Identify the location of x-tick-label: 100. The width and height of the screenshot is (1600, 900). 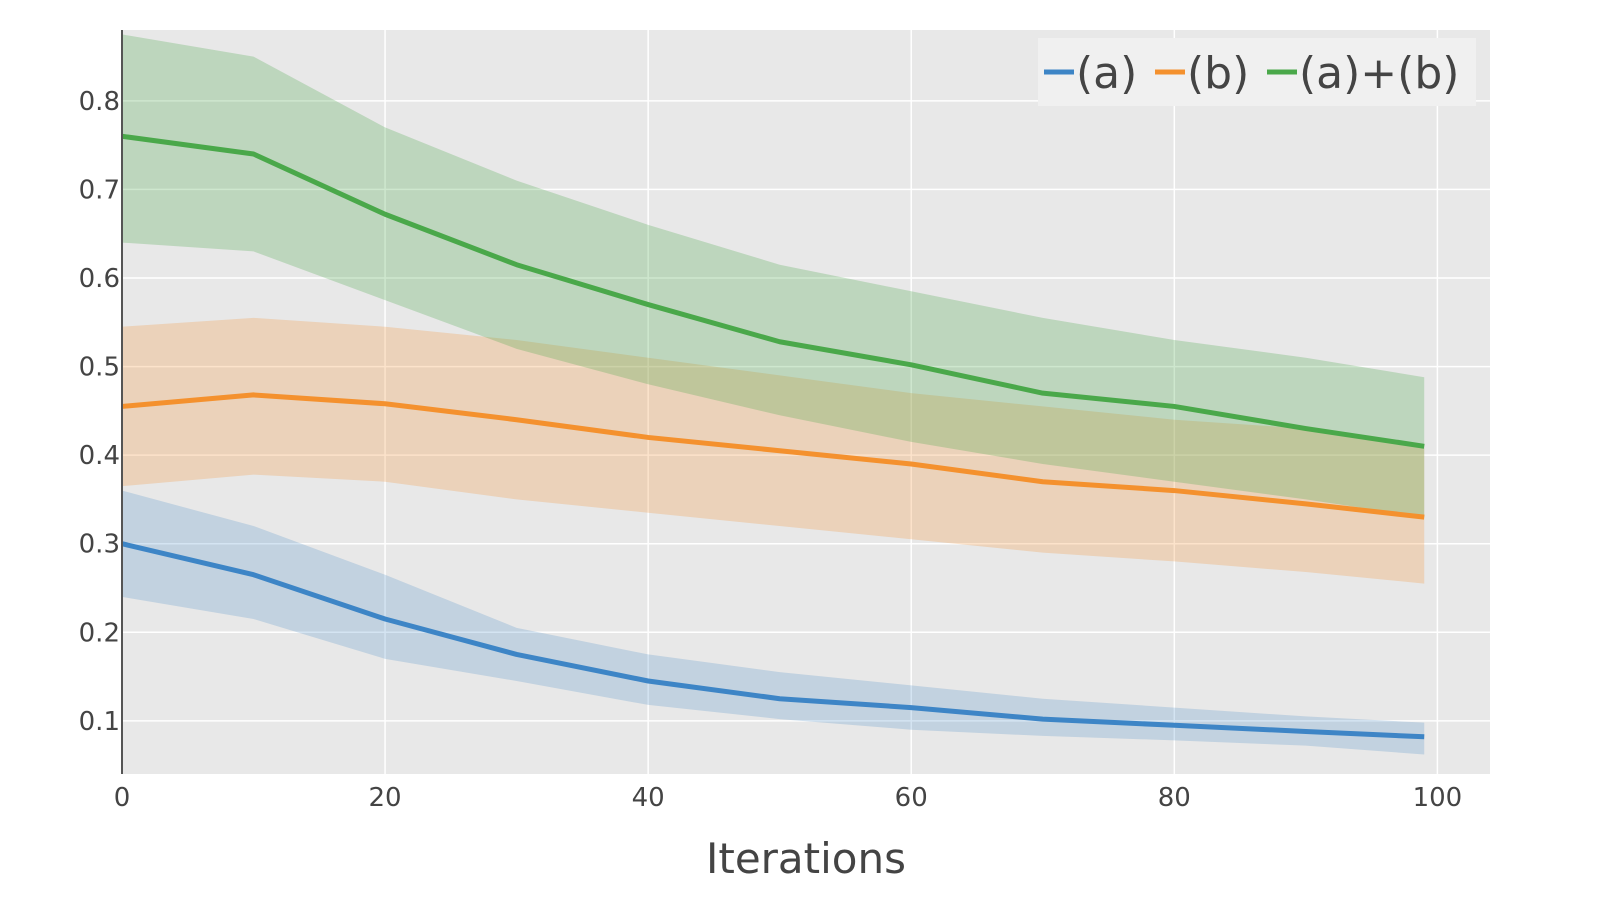
(1438, 798).